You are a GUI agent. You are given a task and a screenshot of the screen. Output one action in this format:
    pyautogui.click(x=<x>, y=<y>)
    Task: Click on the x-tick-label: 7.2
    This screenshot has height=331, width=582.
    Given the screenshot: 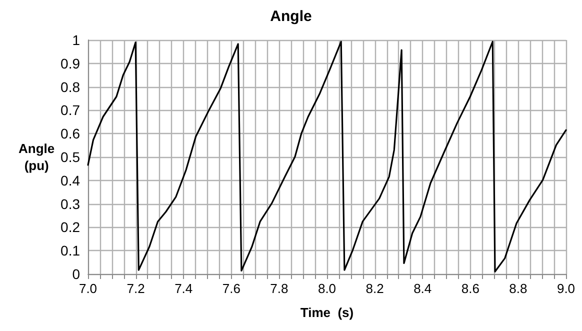 What is the action you would take?
    pyautogui.click(x=135, y=288)
    